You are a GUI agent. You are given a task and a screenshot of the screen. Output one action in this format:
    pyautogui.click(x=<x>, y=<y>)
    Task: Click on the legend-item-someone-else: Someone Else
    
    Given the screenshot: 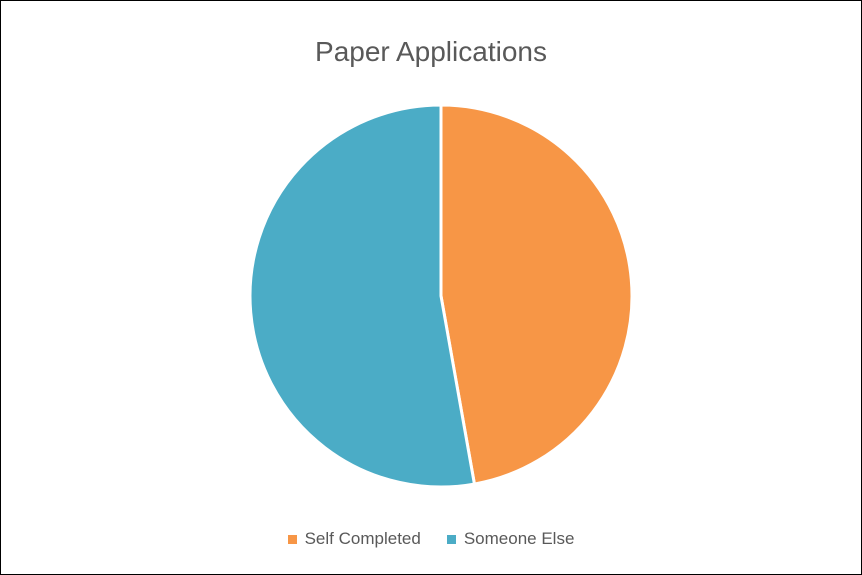 What is the action you would take?
    pyautogui.click(x=510, y=539)
    